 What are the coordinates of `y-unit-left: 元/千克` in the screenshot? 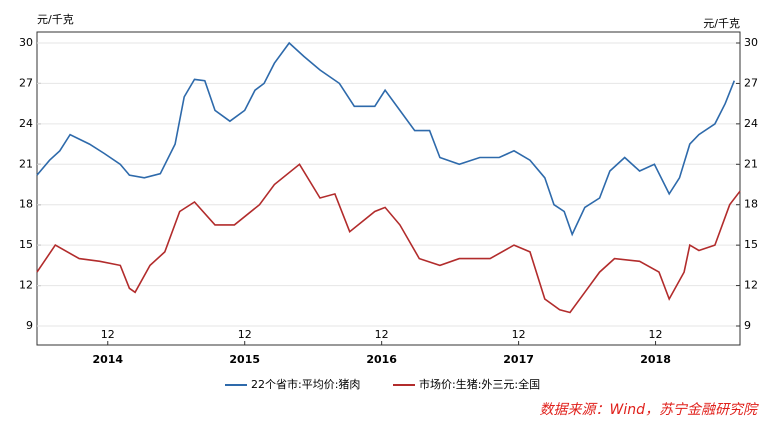 It's located at (55, 19).